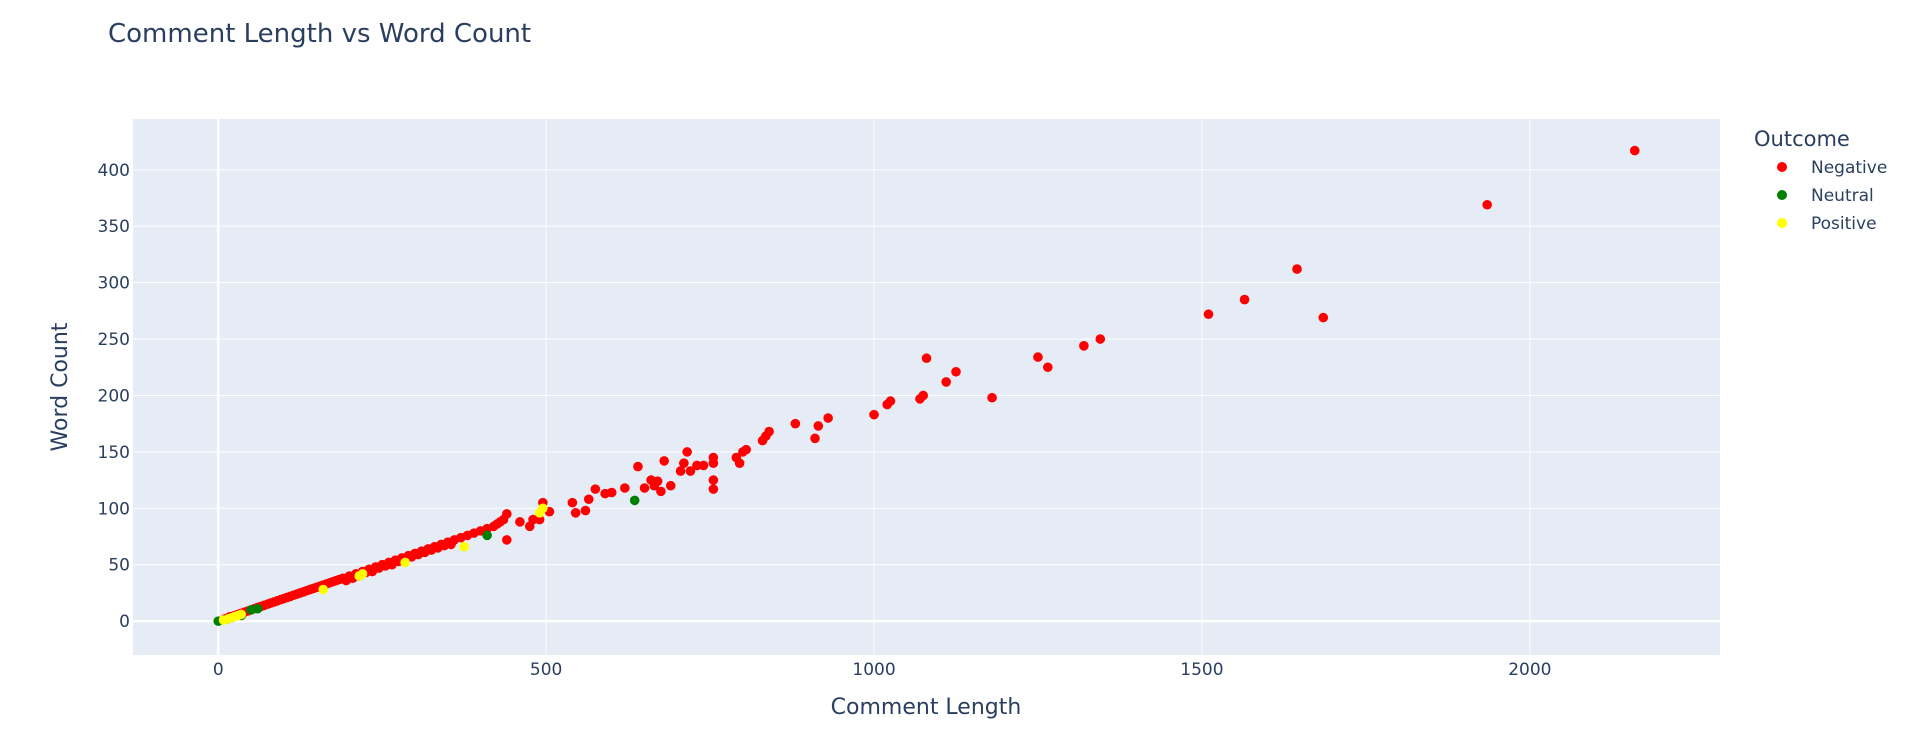 The width and height of the screenshot is (1916, 729). Describe the element at coordinates (114, 509) in the screenshot. I see `y-tick-label: 100` at that location.